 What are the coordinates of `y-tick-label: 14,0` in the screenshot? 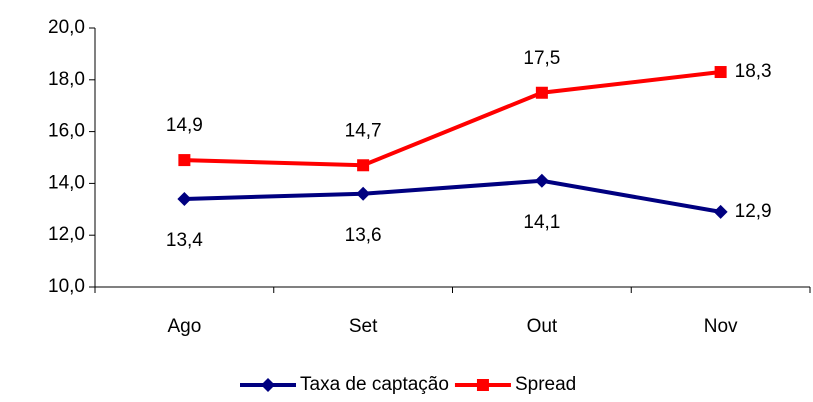 It's located at (66, 182).